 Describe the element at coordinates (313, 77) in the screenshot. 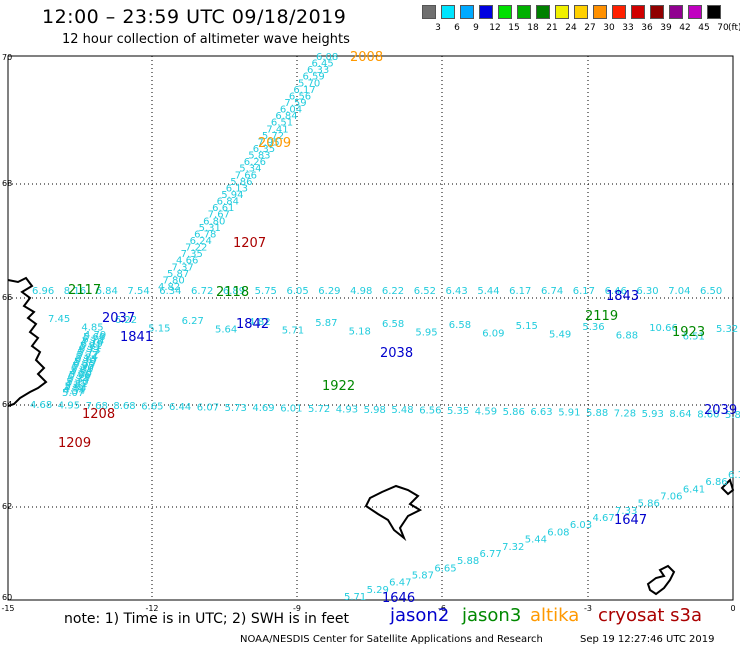

I see `swh-value: 6.59` at that location.